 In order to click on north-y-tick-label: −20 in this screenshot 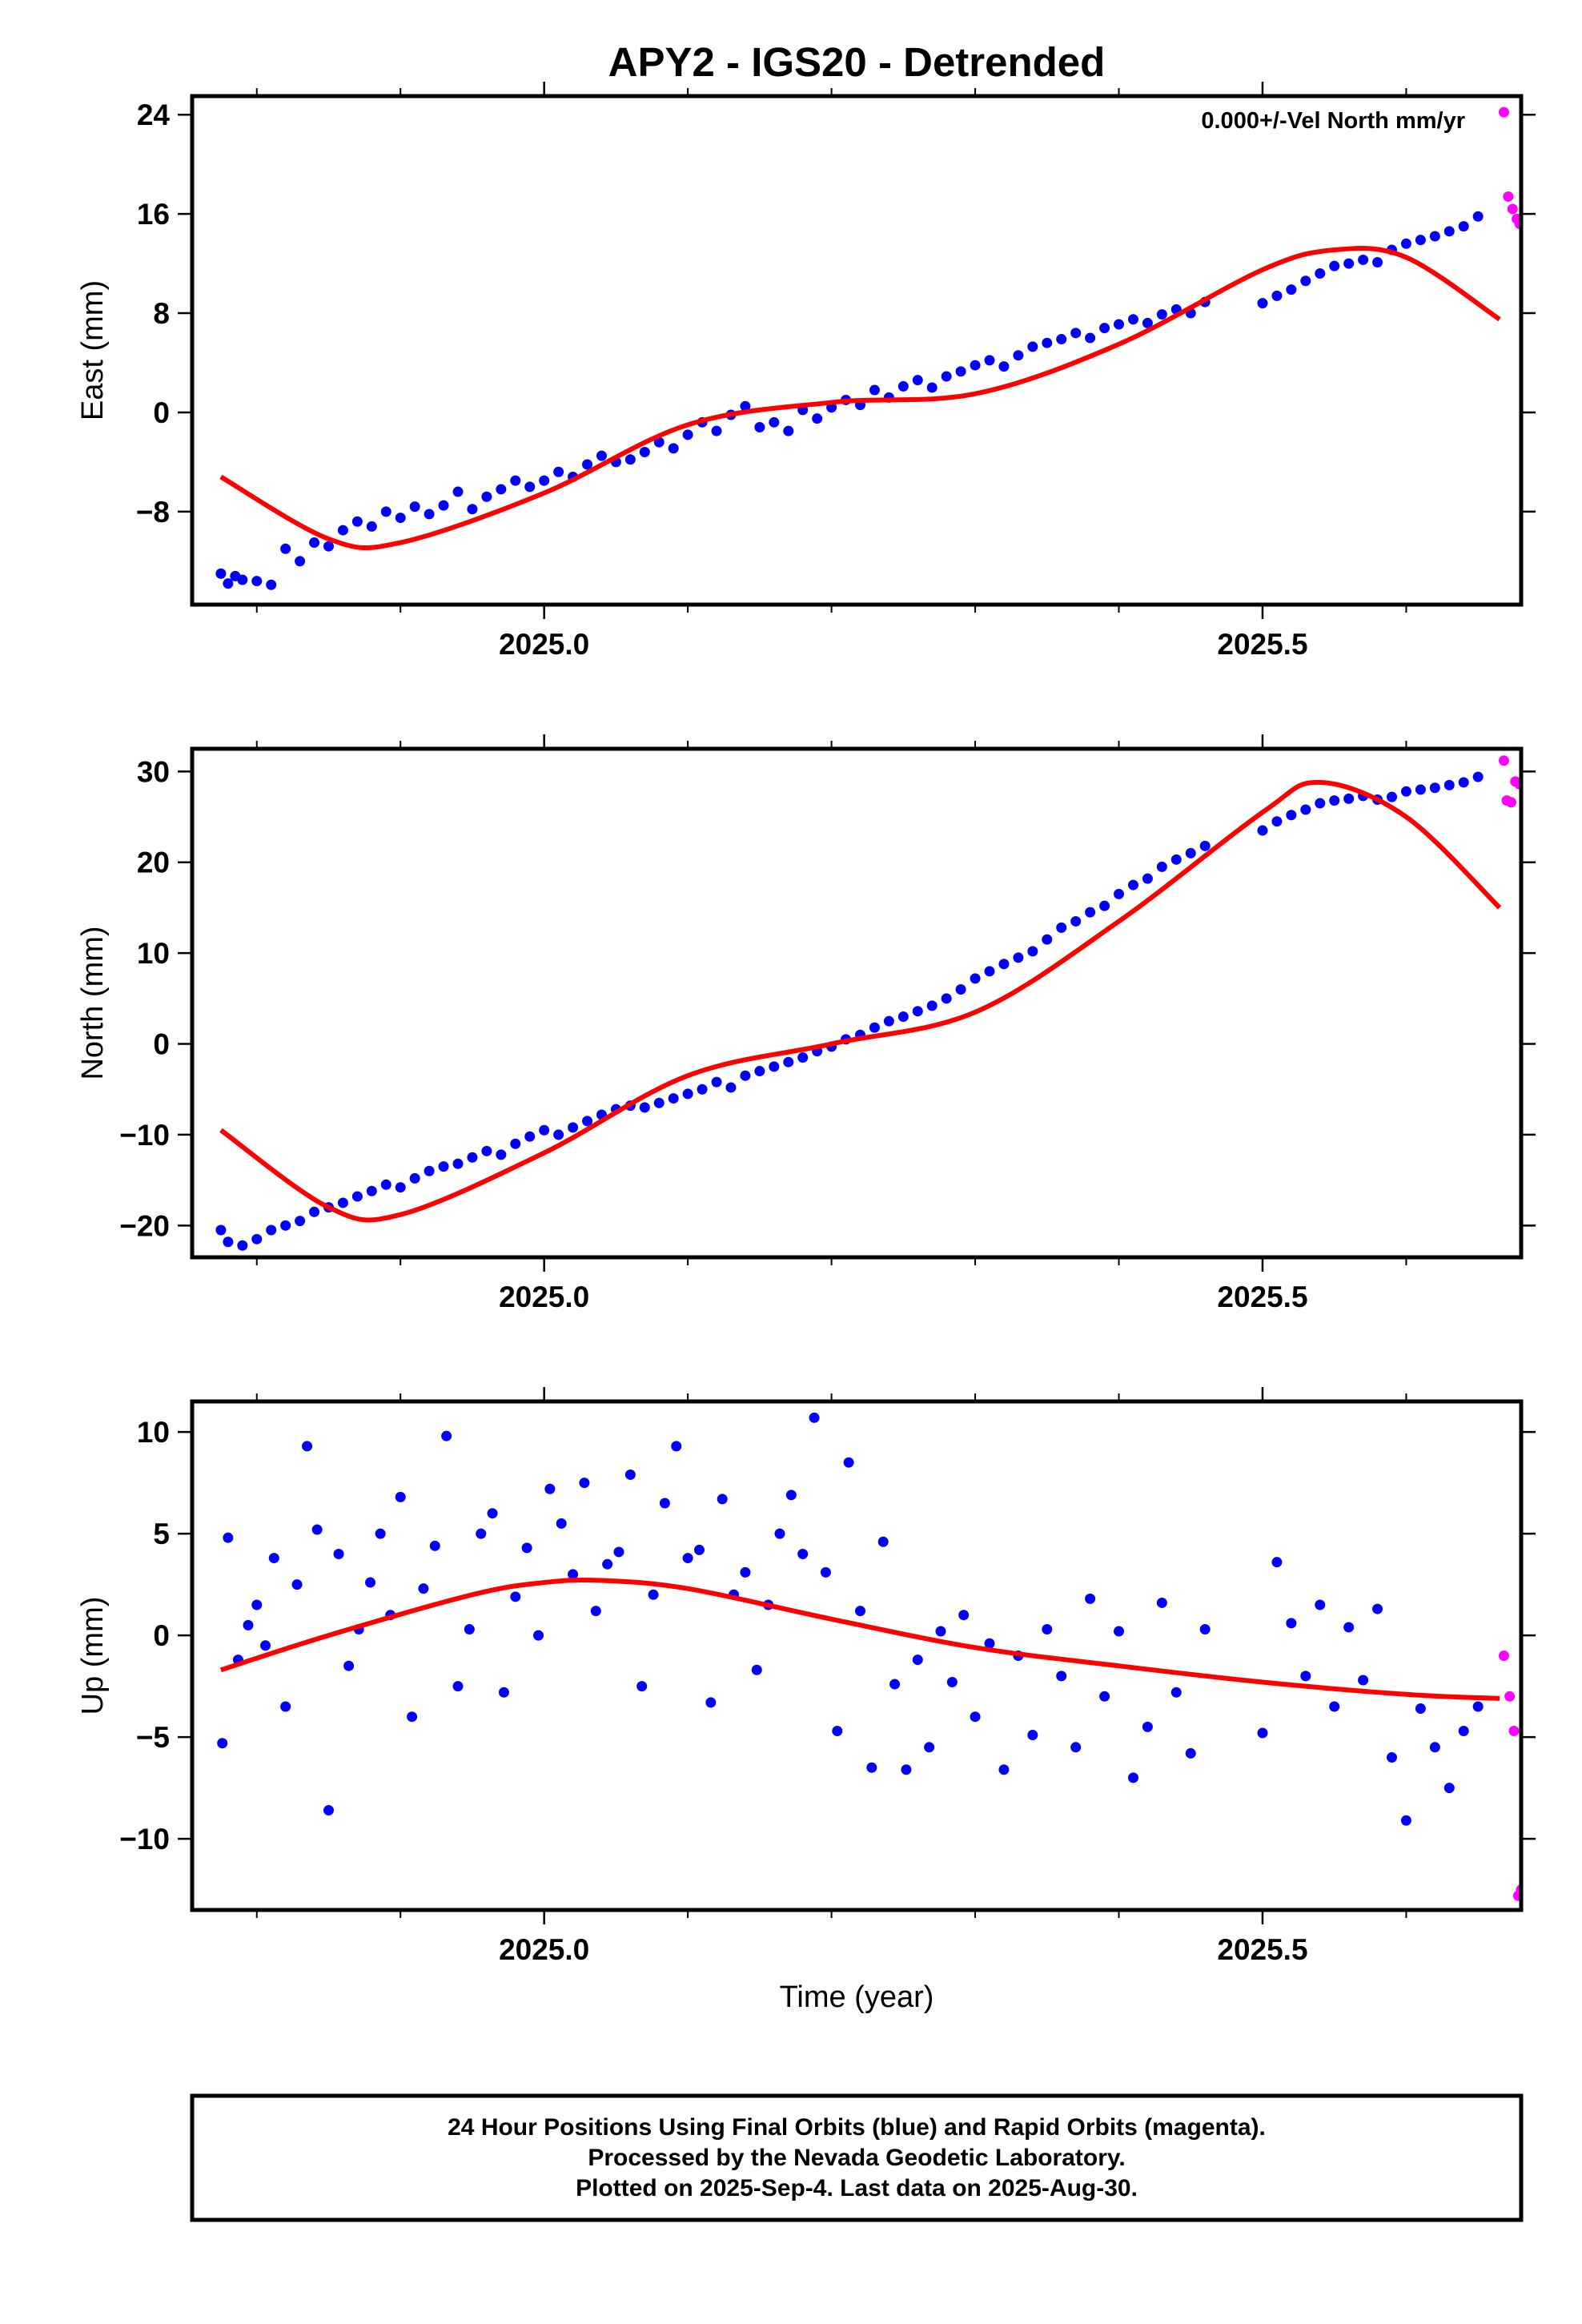, I will do `click(144, 1225)`.